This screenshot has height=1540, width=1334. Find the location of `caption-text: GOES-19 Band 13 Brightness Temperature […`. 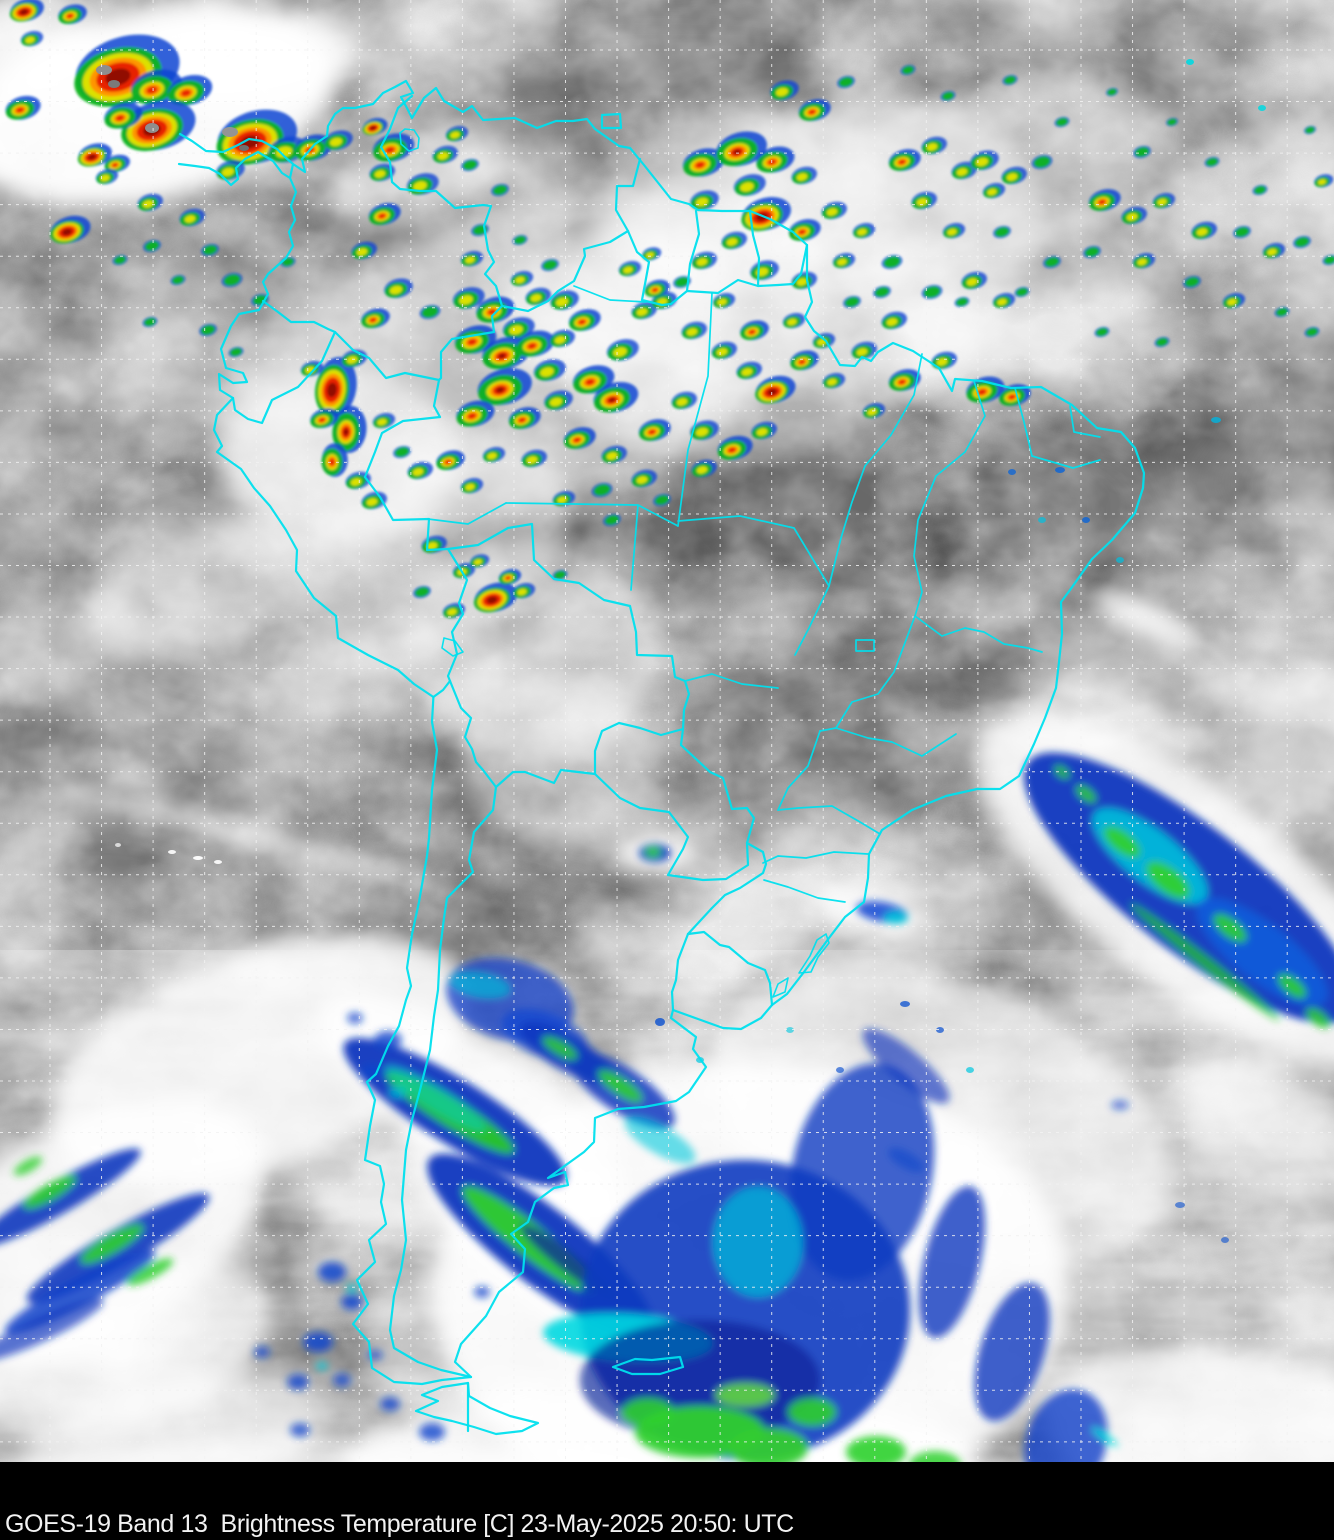

caption-text: GOES-19 Band 13 Brightness Temperature [… is located at coordinates (399, 1524).